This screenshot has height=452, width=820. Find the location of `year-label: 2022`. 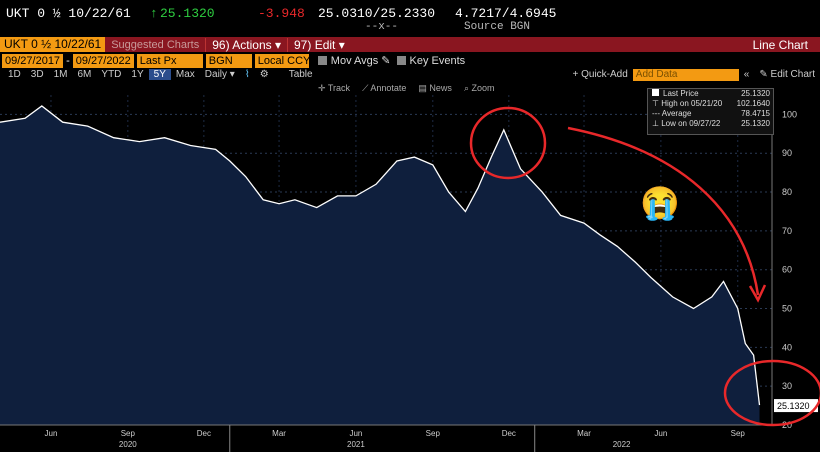

year-label: 2022 is located at coordinates (622, 444).